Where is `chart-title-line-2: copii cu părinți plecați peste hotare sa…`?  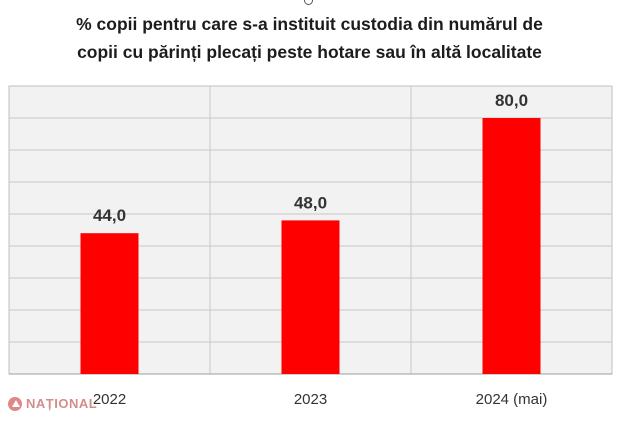
chart-title-line-2: copii cu părinți plecați peste hotare sa… is located at coordinates (309, 52).